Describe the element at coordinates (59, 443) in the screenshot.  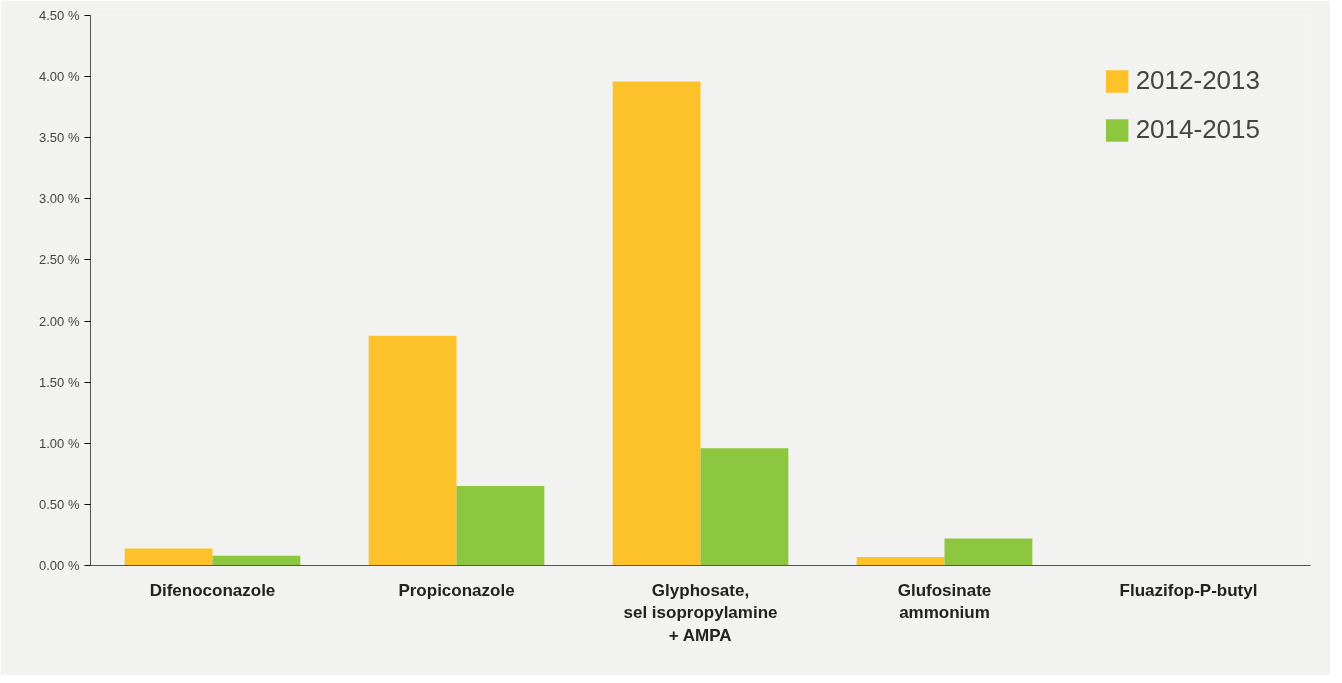
I see `y-tick-label: 1.00 %` at that location.